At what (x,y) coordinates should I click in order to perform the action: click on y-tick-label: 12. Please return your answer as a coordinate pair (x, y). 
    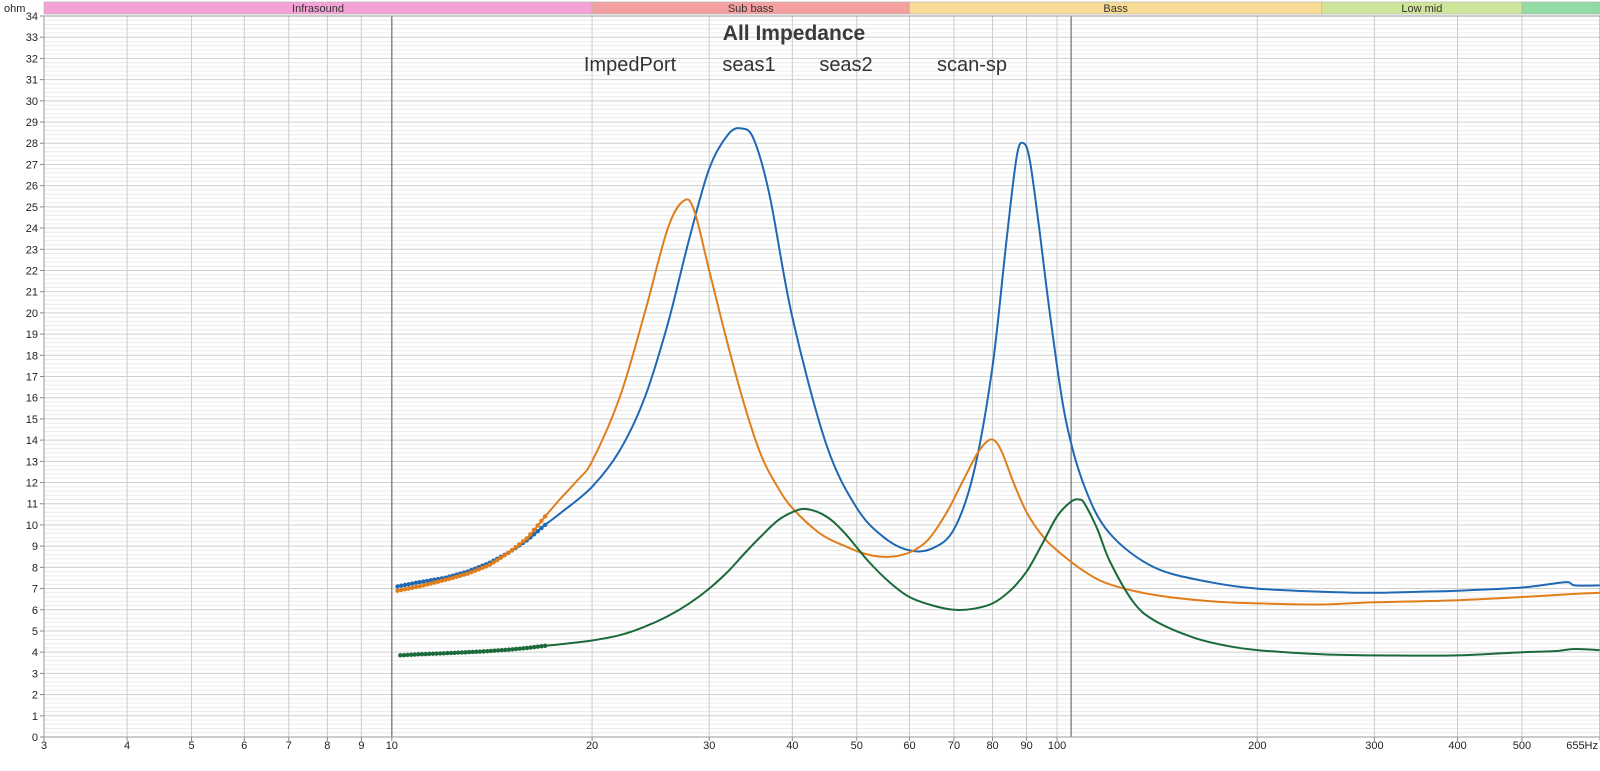
    Looking at the image, I should click on (32, 484).